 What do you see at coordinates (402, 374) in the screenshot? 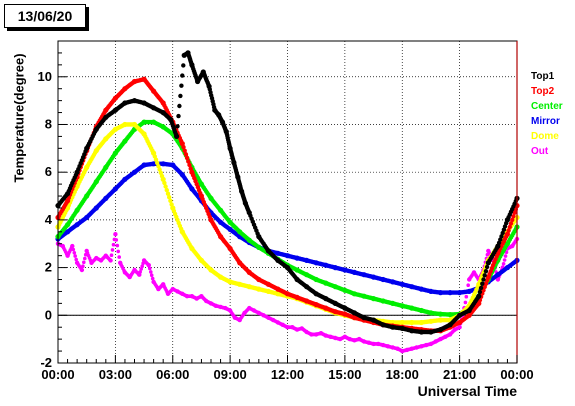
I see `x-tick-label: 18:00` at bounding box center [402, 374].